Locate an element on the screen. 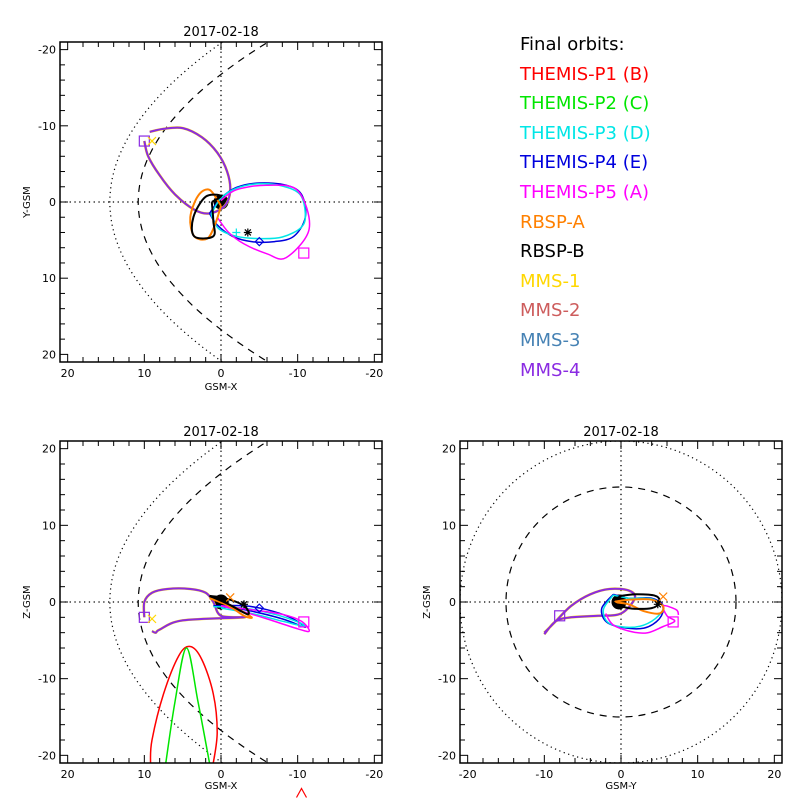 The image size is (800, 800). magnetopause-circle is located at coordinates (621, 602).